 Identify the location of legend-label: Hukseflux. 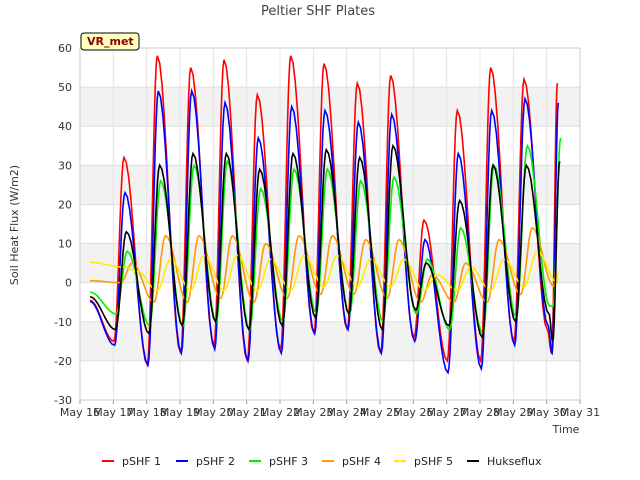
(514, 461).